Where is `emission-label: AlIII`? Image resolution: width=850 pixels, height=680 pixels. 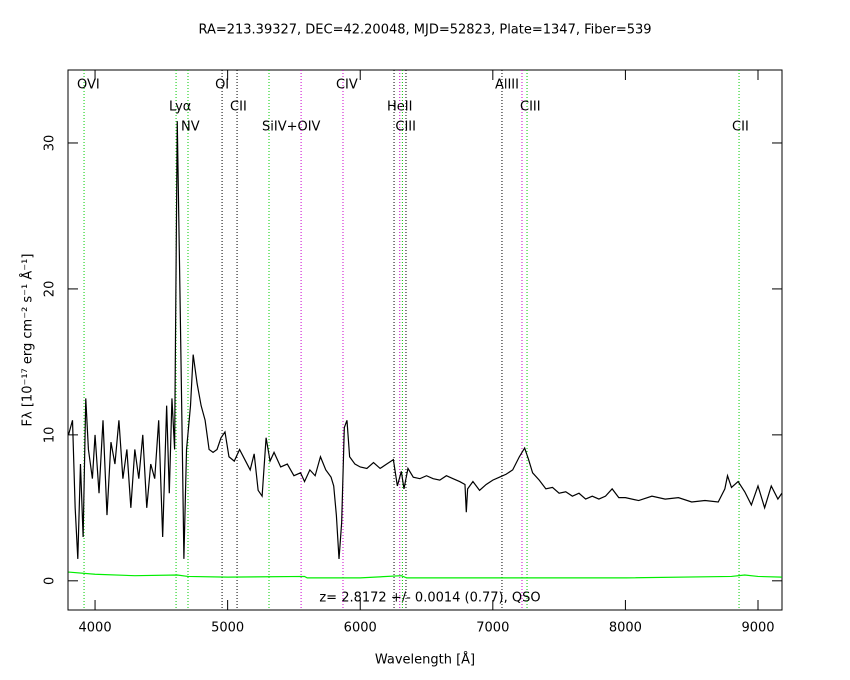
emission-label: AlIII is located at coordinates (507, 85).